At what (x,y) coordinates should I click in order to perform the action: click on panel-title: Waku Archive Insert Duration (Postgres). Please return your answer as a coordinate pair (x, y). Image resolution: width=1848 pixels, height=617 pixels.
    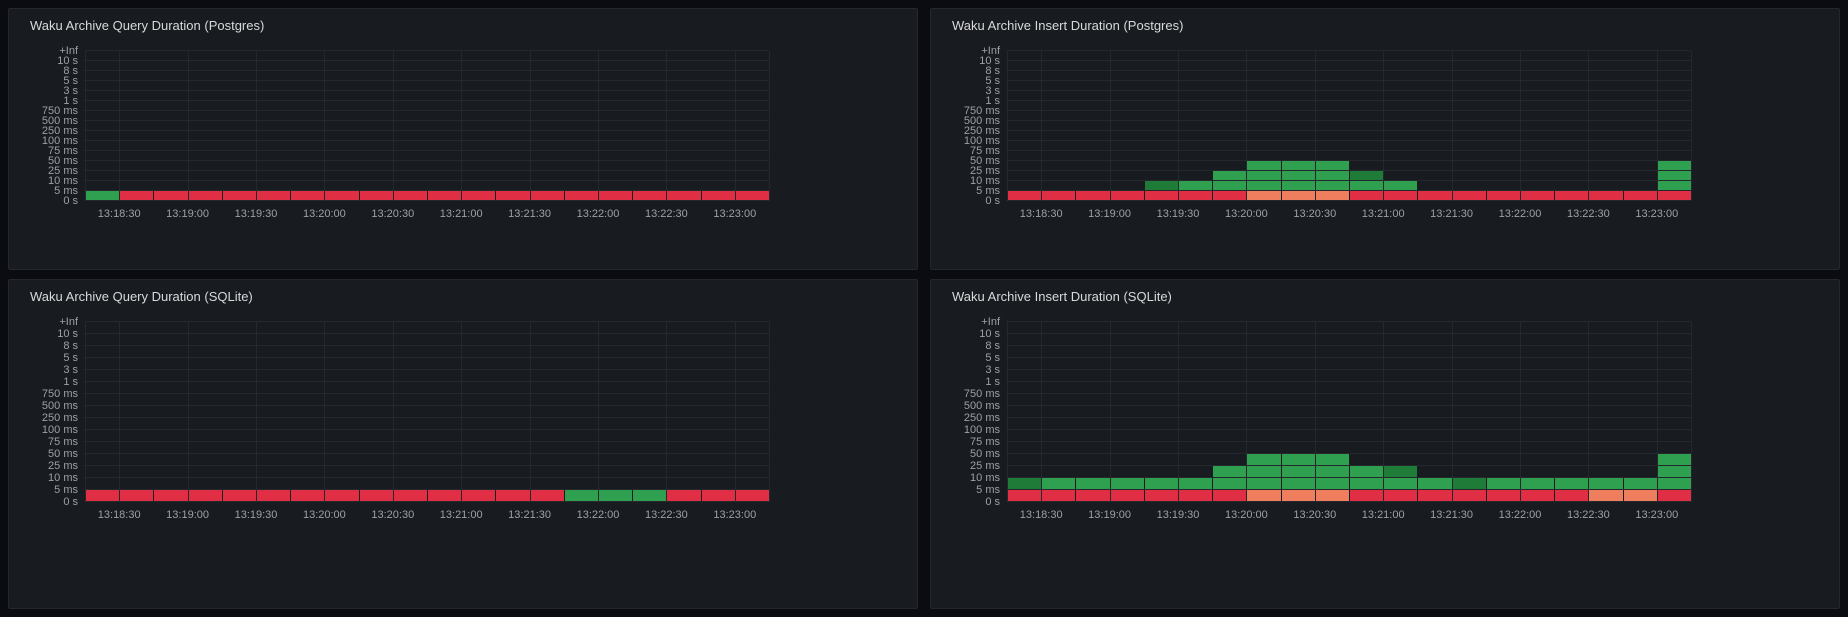
    Looking at the image, I should click on (1068, 25).